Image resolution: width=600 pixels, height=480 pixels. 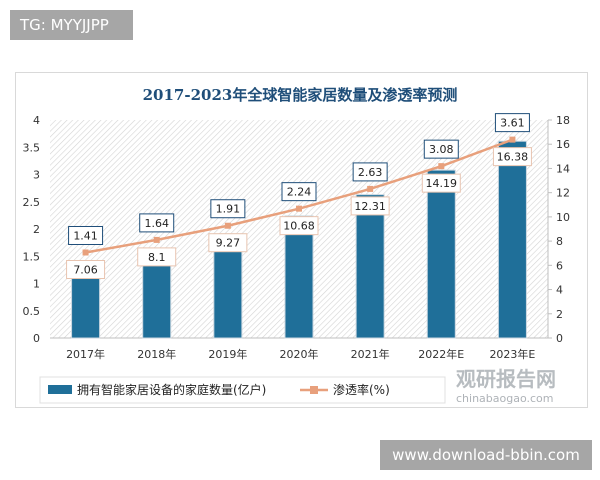 I want to click on y-left-tick-label: 1.5, so click(x=32, y=256).